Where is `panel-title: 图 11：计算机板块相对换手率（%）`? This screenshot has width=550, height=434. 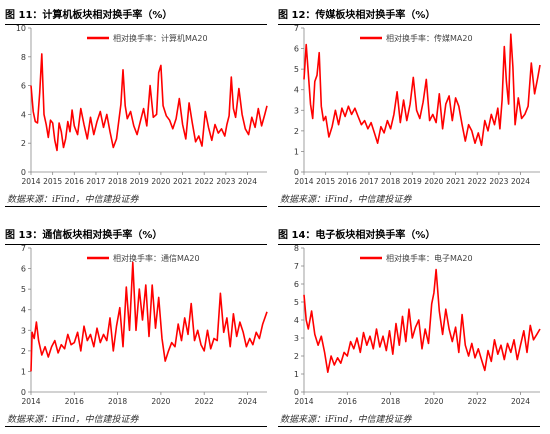 panel-title: 图 11：计算机板块相对换手率（%） is located at coordinates (136, 15).